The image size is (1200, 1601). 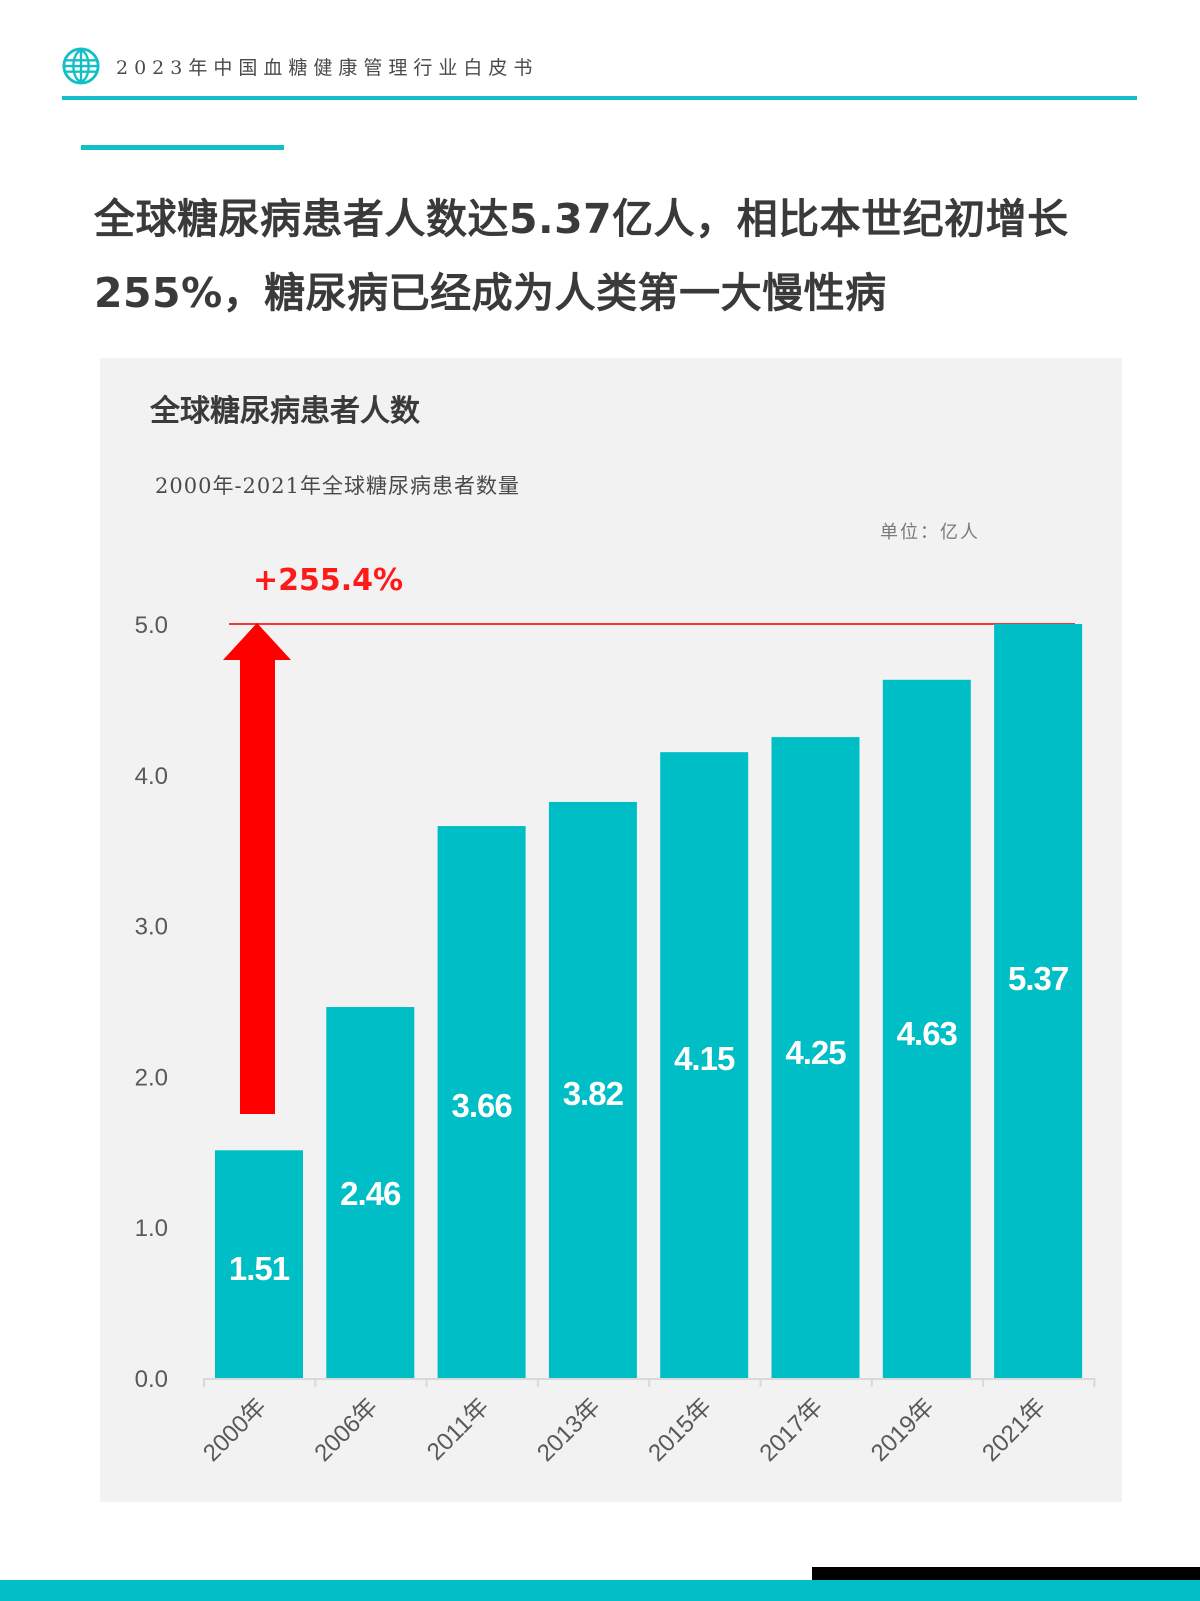 What do you see at coordinates (458, 1429) in the screenshot?
I see `x-tick-label: 2011年` at bounding box center [458, 1429].